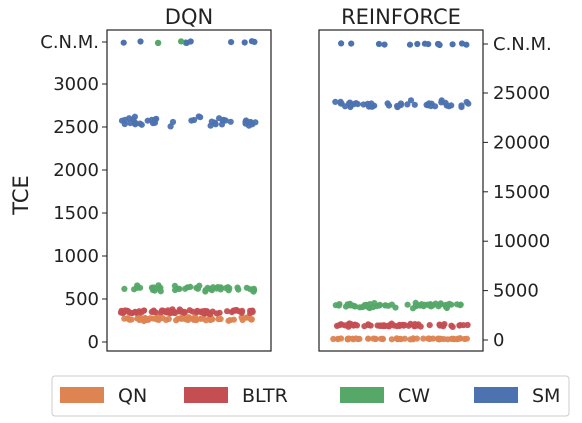  I want to click on legend-label-qn: QN, so click(132, 396).